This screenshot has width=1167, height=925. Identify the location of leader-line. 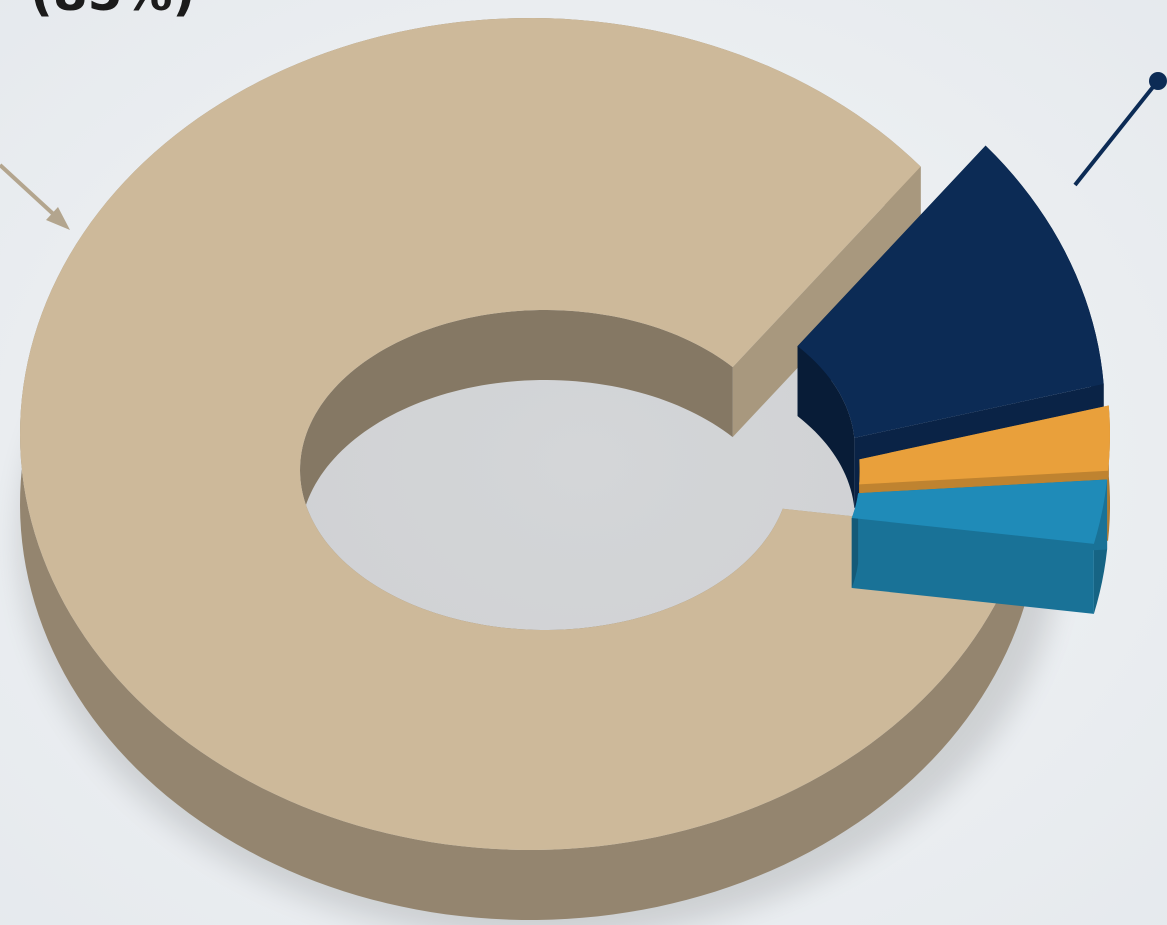
(1120, 129).